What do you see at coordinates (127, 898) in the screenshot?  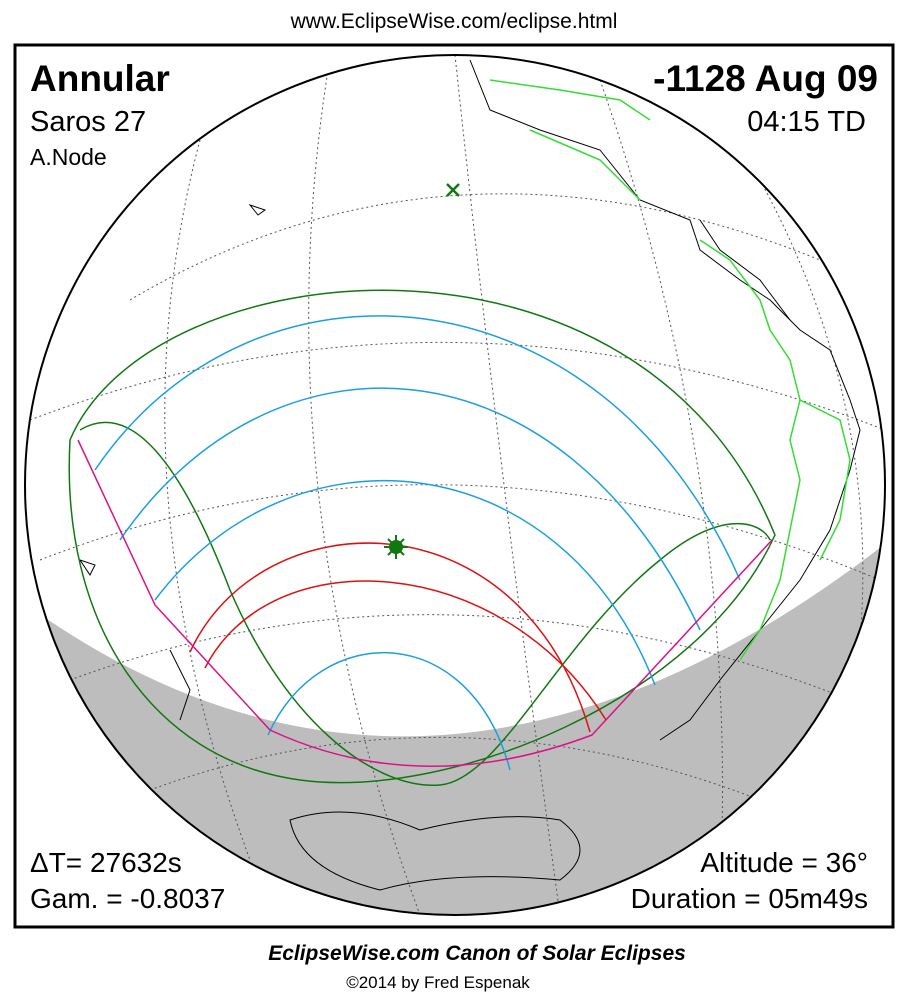 I see `gamma: Gam. = -0.8037` at bounding box center [127, 898].